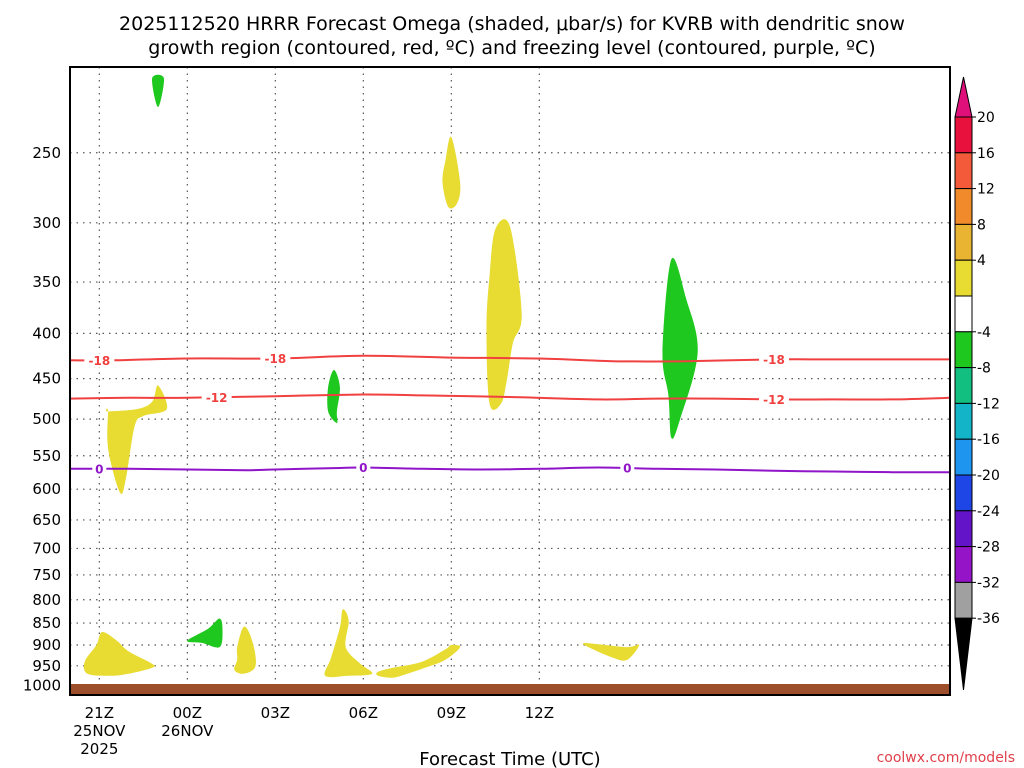 The image size is (1024, 768). Describe the element at coordinates (984, 333) in the screenshot. I see `colorbar-label: -4` at that location.